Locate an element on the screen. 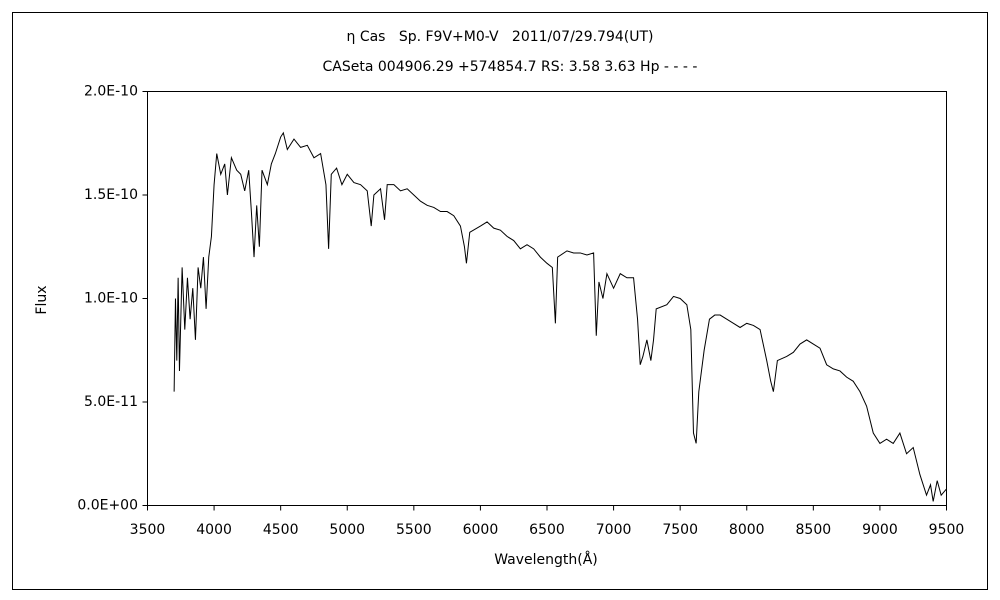  chart-title: η Cas Sp. F9V+M0-V 2011/07/29.794(UT) is located at coordinates (500, 37).